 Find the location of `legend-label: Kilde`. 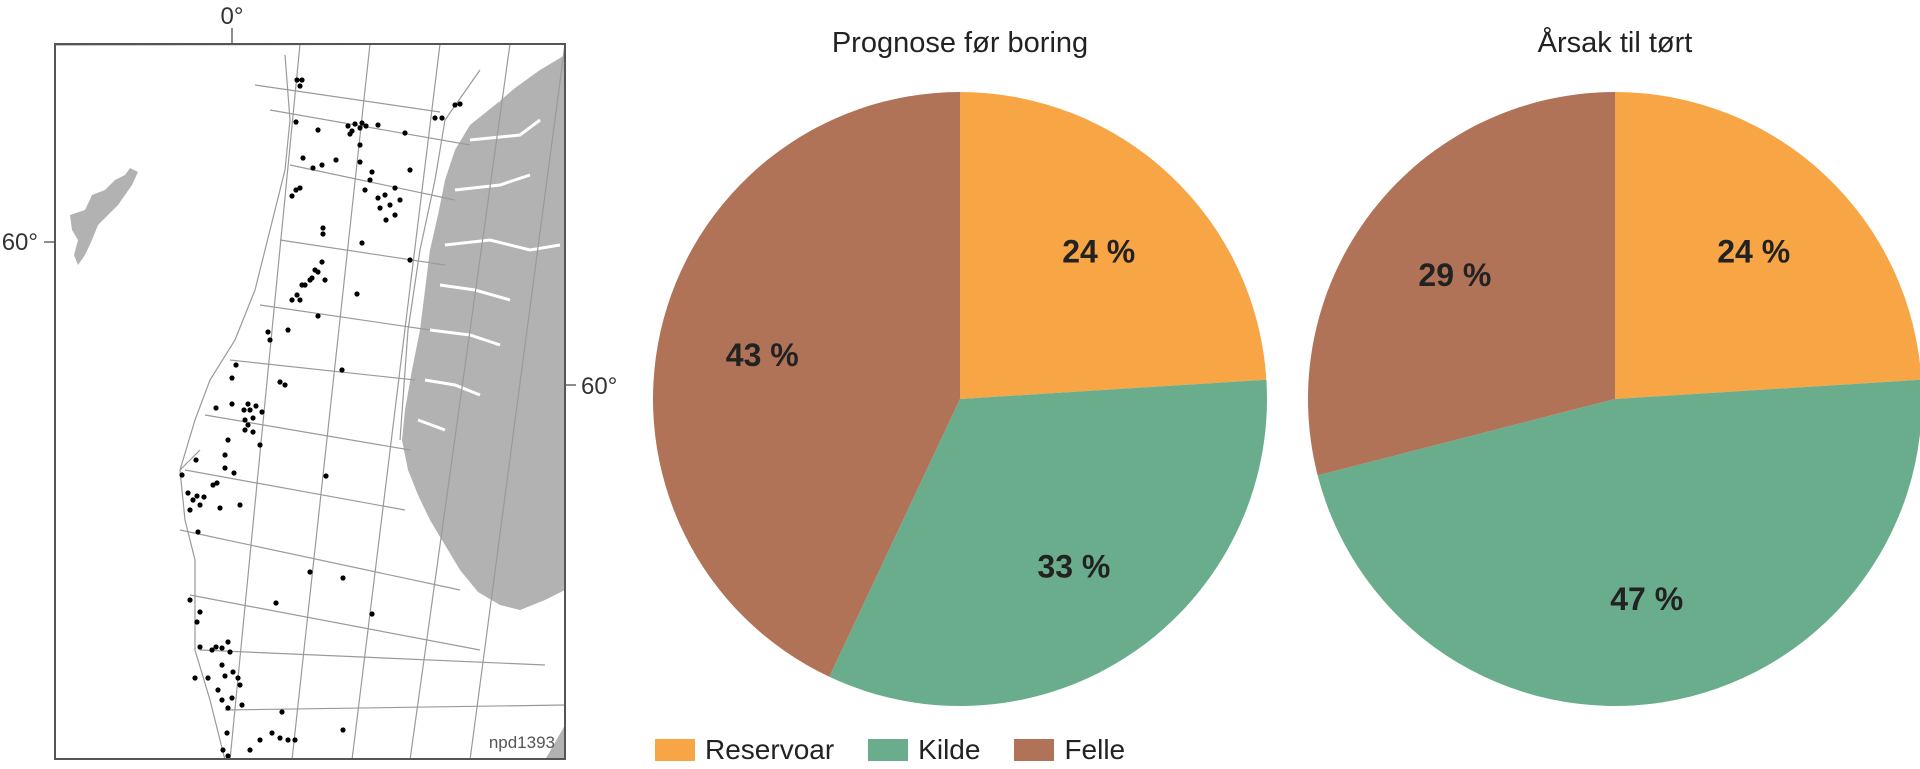

legend-label: Kilde is located at coordinates (949, 749).